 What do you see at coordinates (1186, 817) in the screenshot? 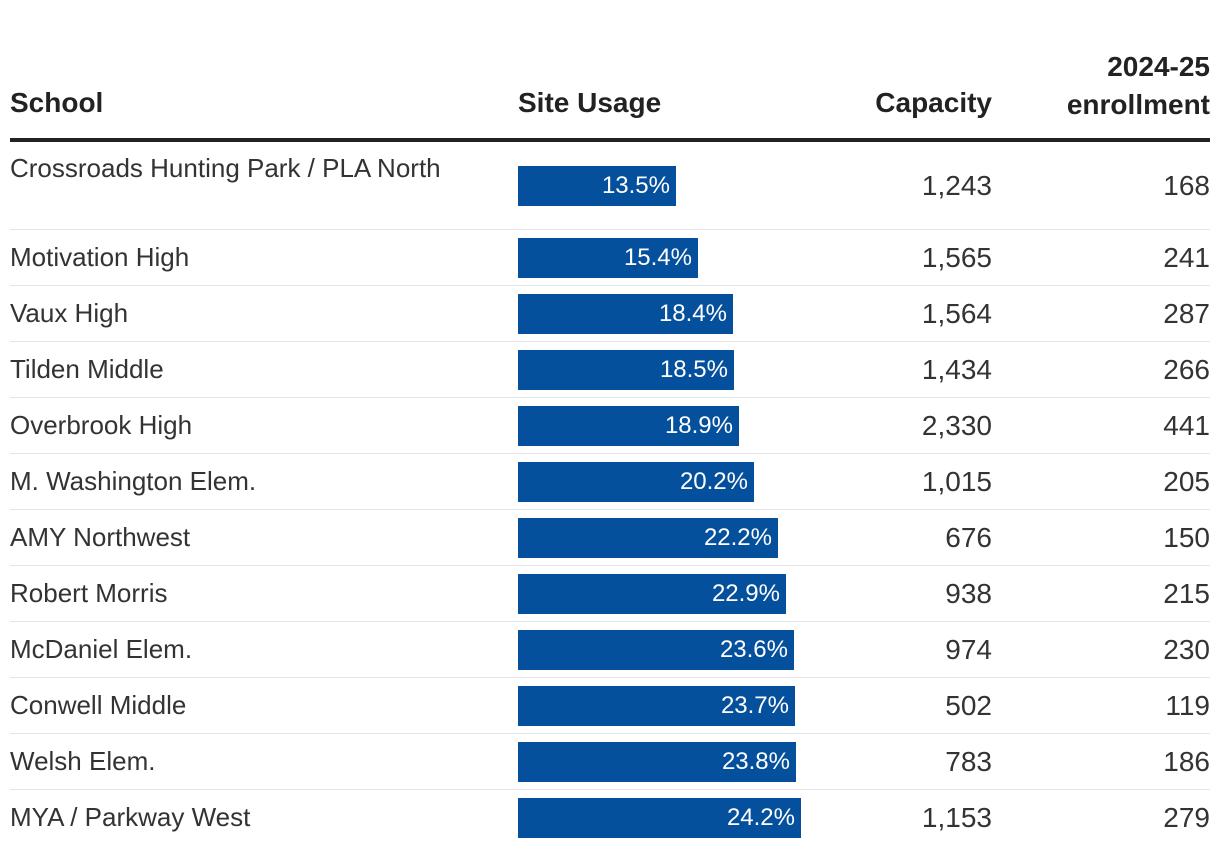
I see `enrollment-value: 279` at bounding box center [1186, 817].